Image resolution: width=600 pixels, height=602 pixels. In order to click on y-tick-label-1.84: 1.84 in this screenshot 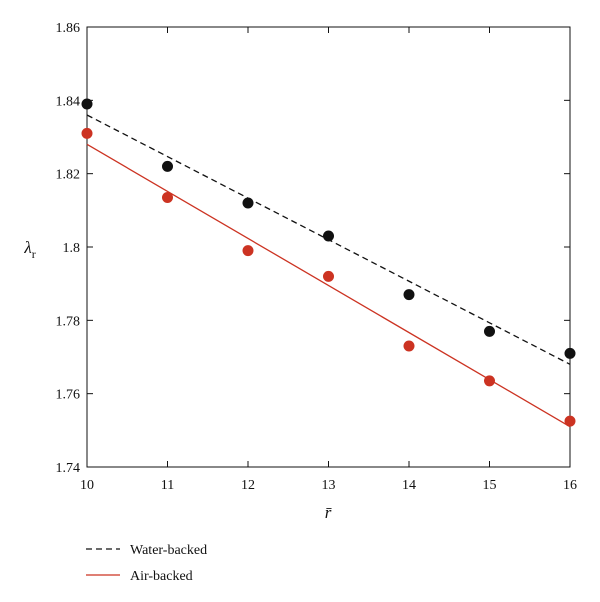, I will do `click(68, 101)`.